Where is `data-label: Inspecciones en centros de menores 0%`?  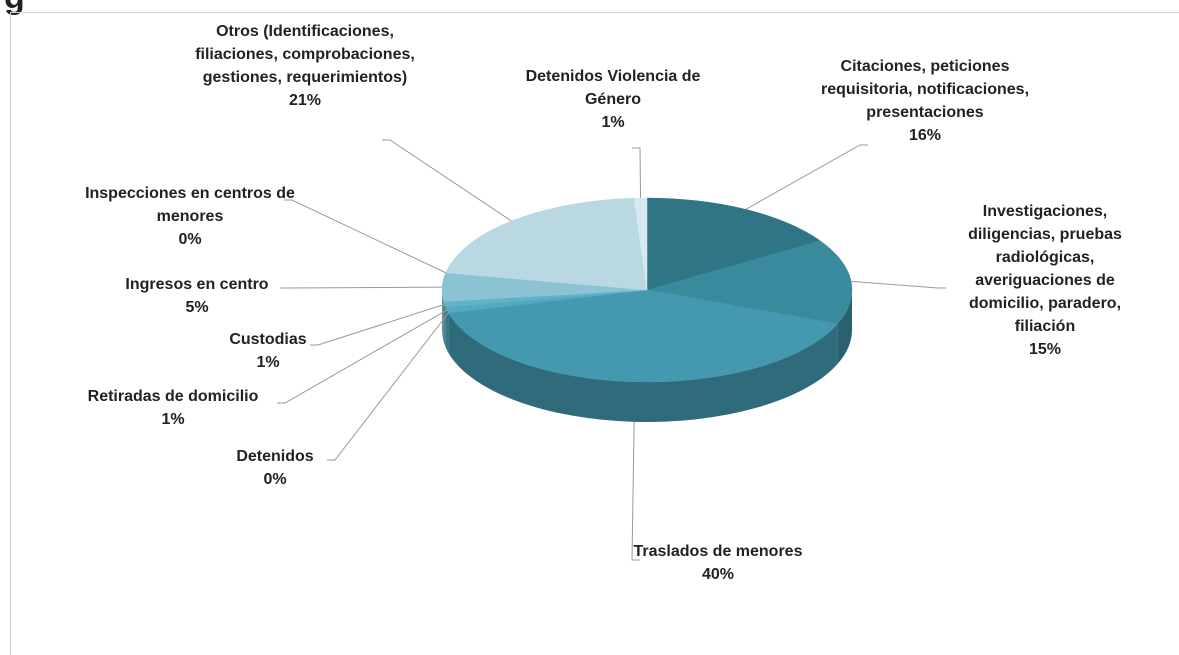
data-label: Inspecciones en centros de menores 0% is located at coordinates (190, 216).